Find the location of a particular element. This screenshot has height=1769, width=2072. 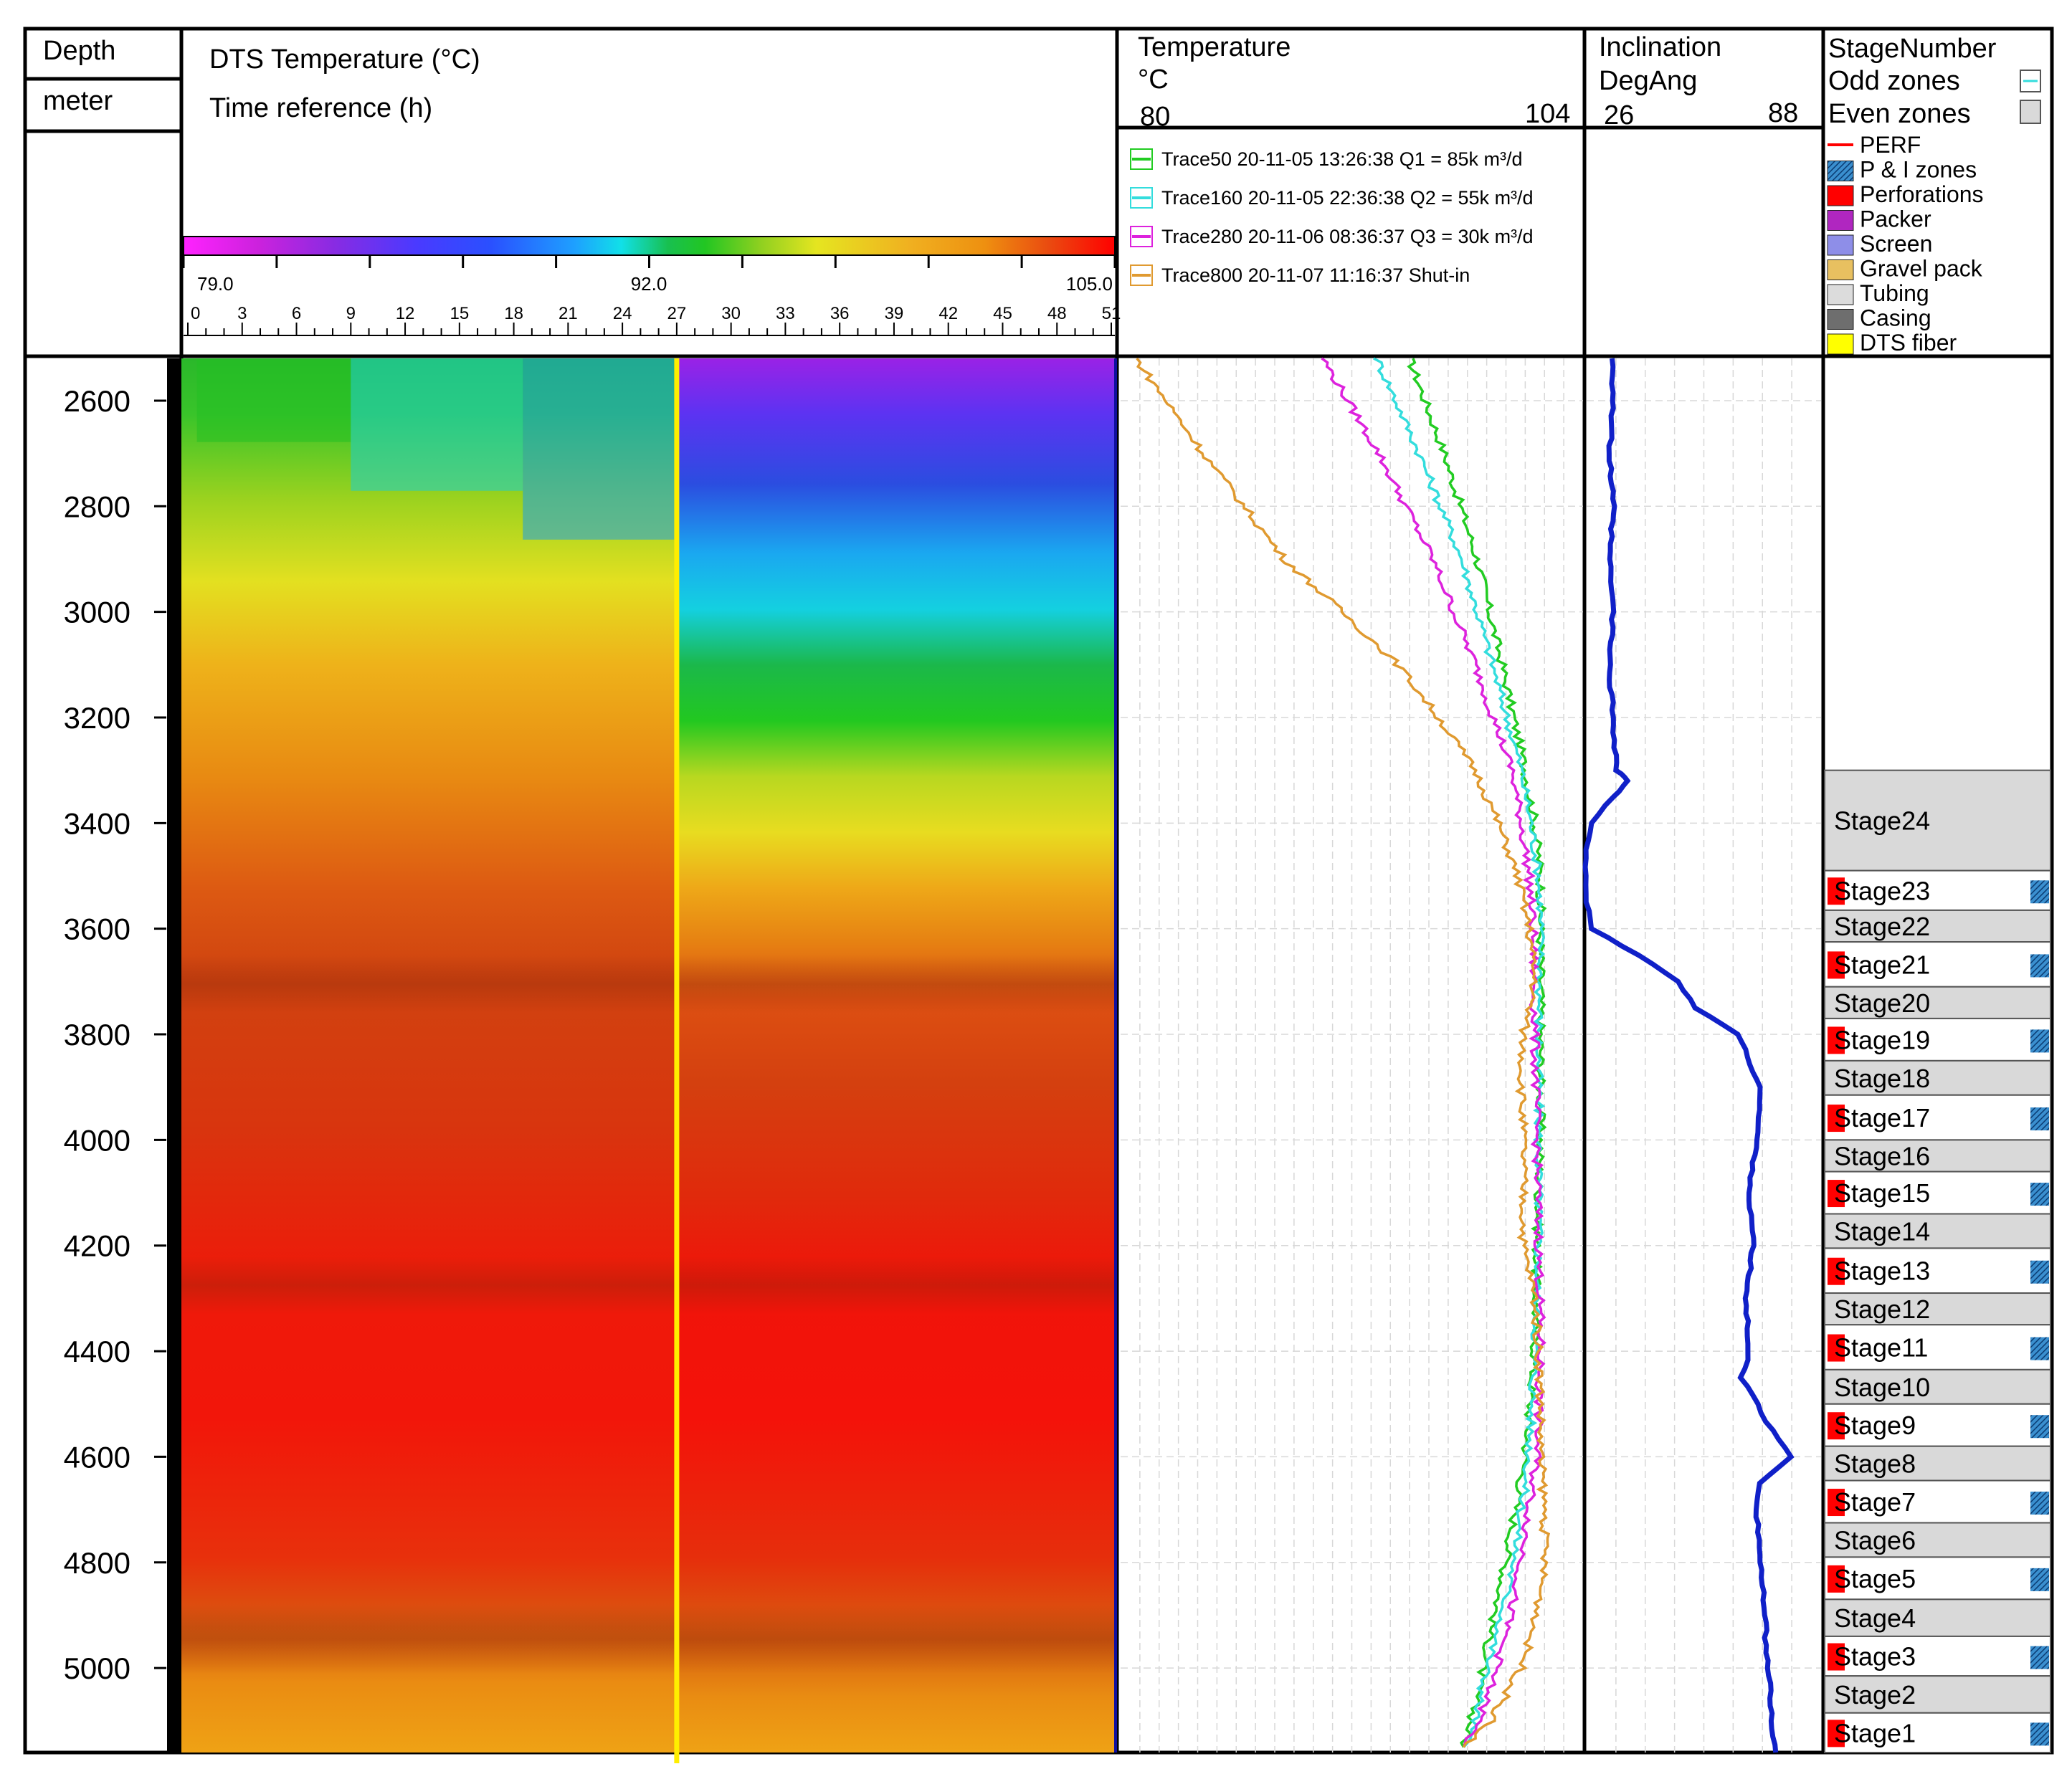

temperature-series-trace280 is located at coordinates (1433, 1052).